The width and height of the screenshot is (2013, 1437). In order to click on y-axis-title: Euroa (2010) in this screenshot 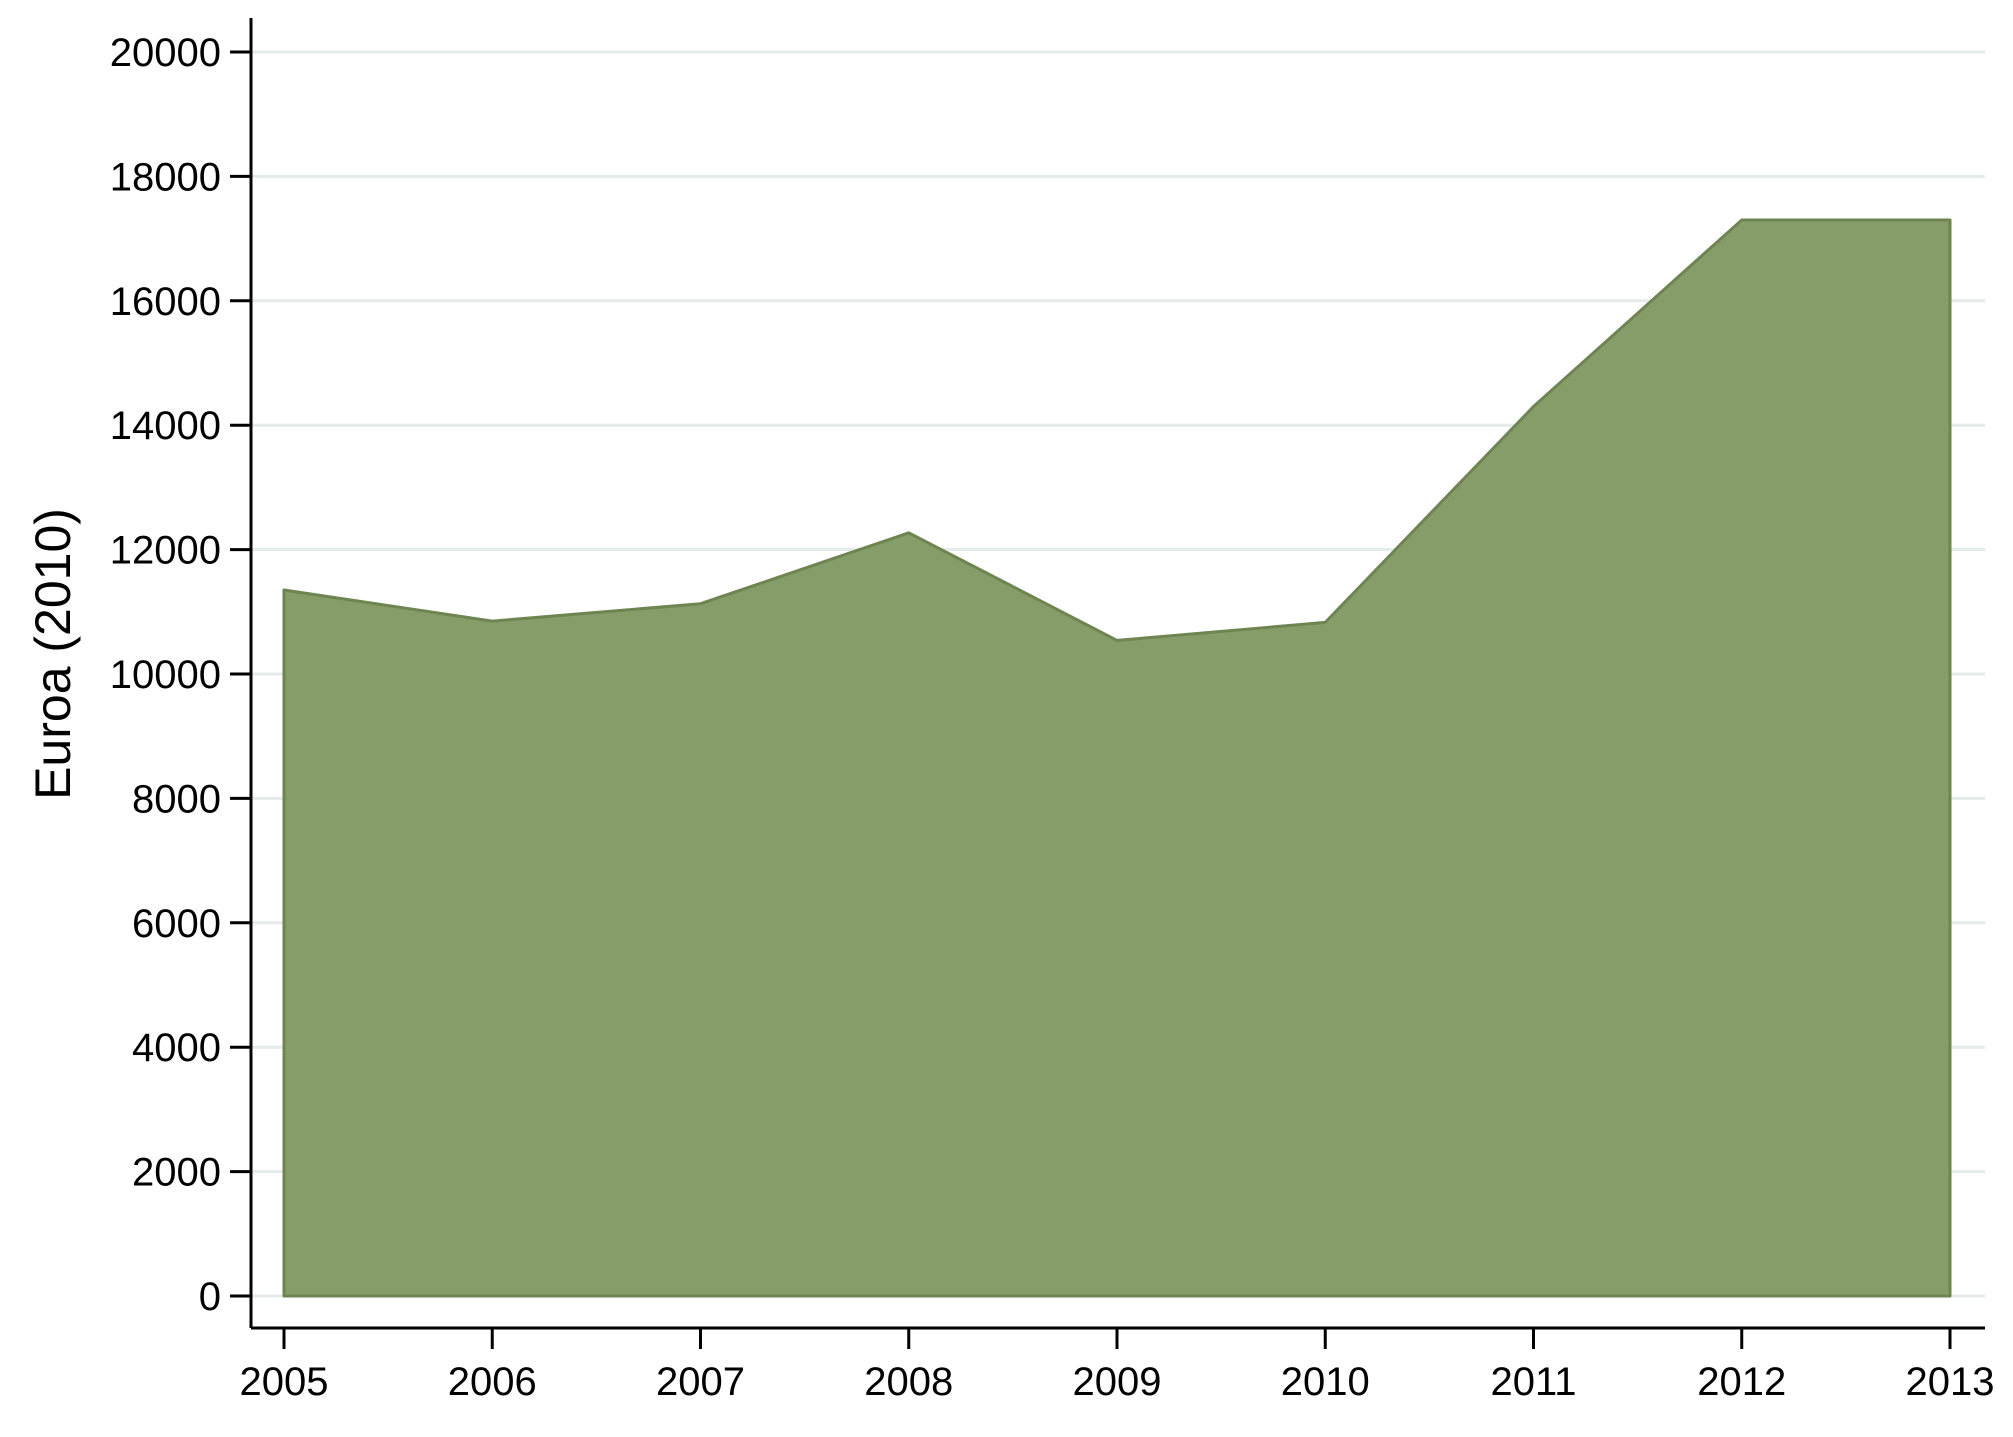, I will do `click(53, 654)`.